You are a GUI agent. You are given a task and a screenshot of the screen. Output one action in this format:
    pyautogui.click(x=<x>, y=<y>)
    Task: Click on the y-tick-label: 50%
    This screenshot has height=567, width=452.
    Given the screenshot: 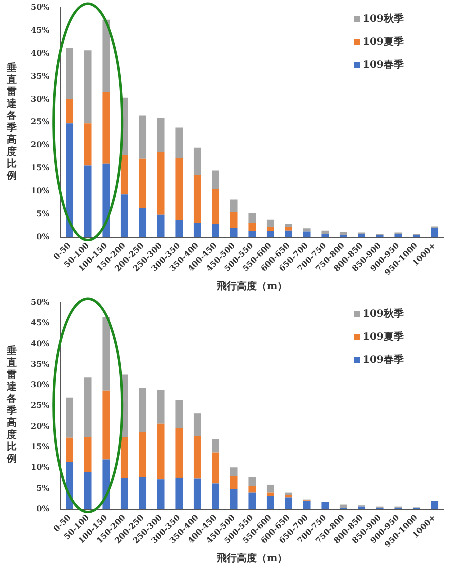 What is the action you would take?
    pyautogui.click(x=40, y=302)
    